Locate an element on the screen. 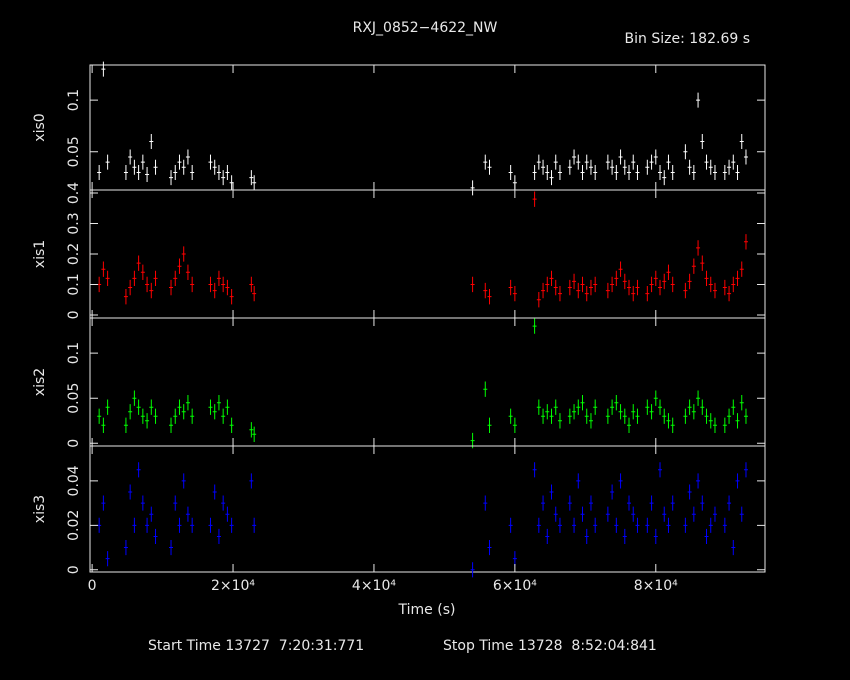 Image resolution: width=850 pixels, height=680 pixels. x-tick-label: 0 is located at coordinates (92, 586).